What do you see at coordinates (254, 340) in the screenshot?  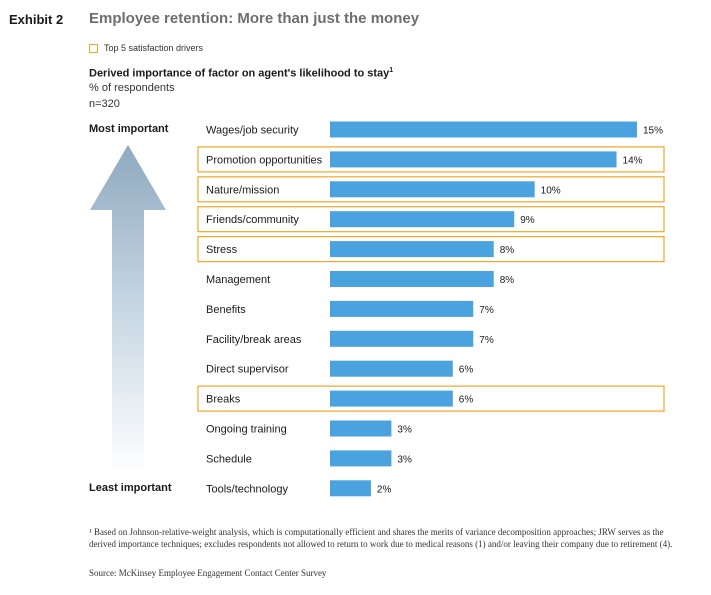 I see `category-label: Facility/break areas` at bounding box center [254, 340].